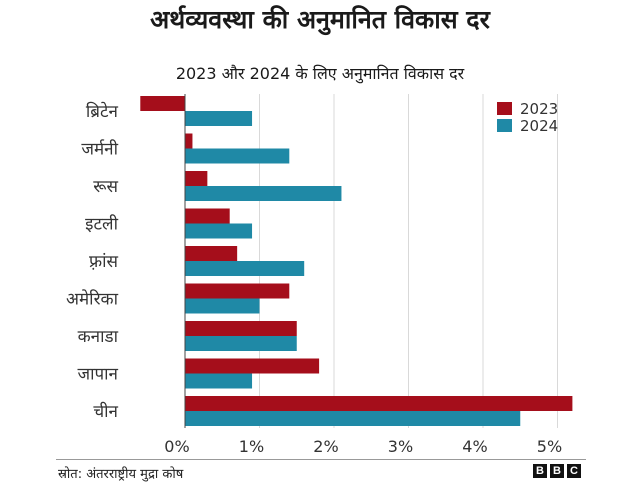 The image size is (640, 489). What do you see at coordinates (98, 337) in the screenshot?
I see `category-label: कनाडा` at bounding box center [98, 337].